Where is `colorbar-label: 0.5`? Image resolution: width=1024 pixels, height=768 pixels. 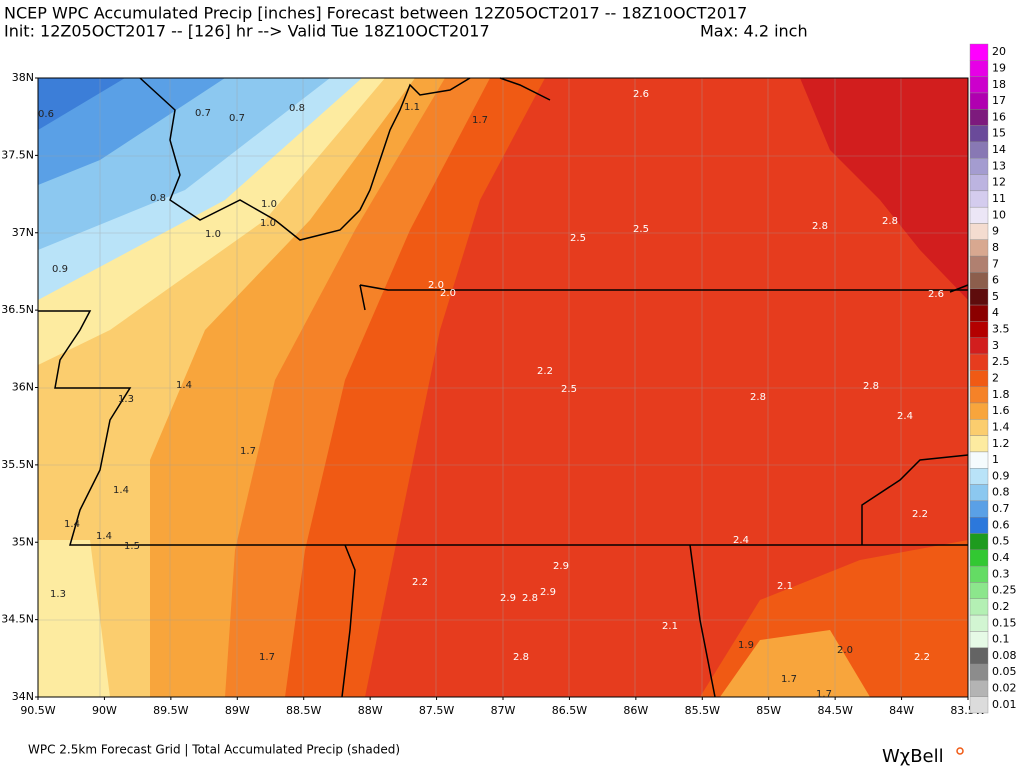 colorbar-label: 0.5 is located at coordinates (1001, 541).